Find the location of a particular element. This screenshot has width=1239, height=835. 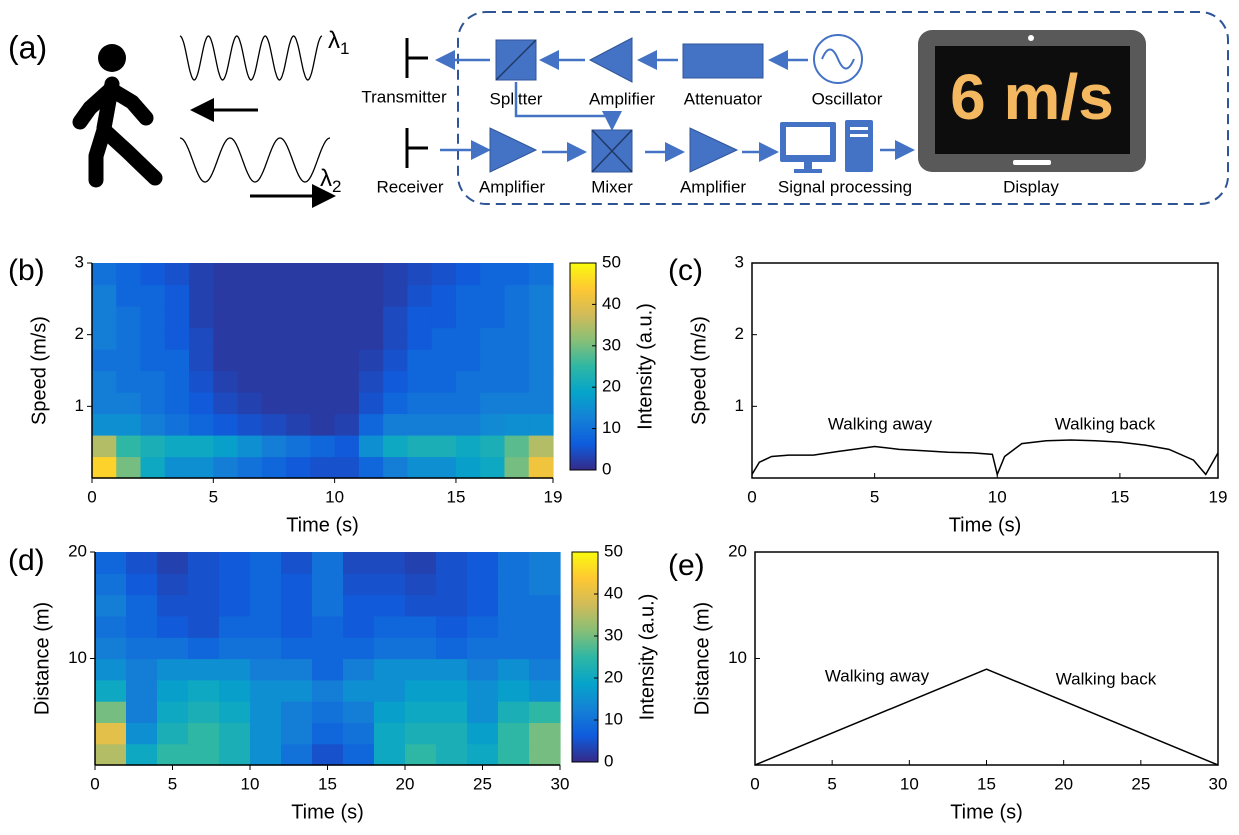

block-label: Oscillator is located at coordinates (847, 98).